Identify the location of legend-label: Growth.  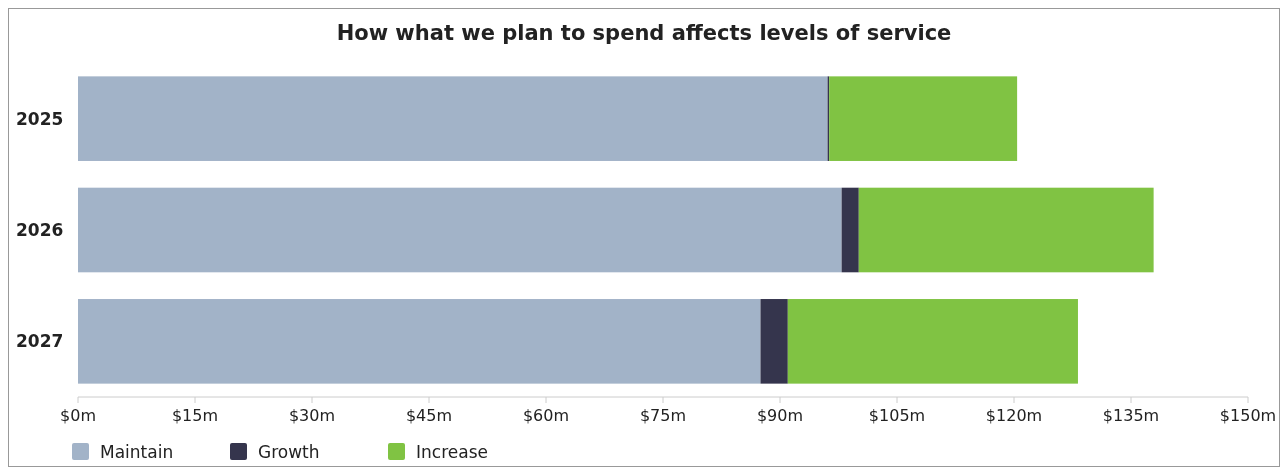
(289, 452).